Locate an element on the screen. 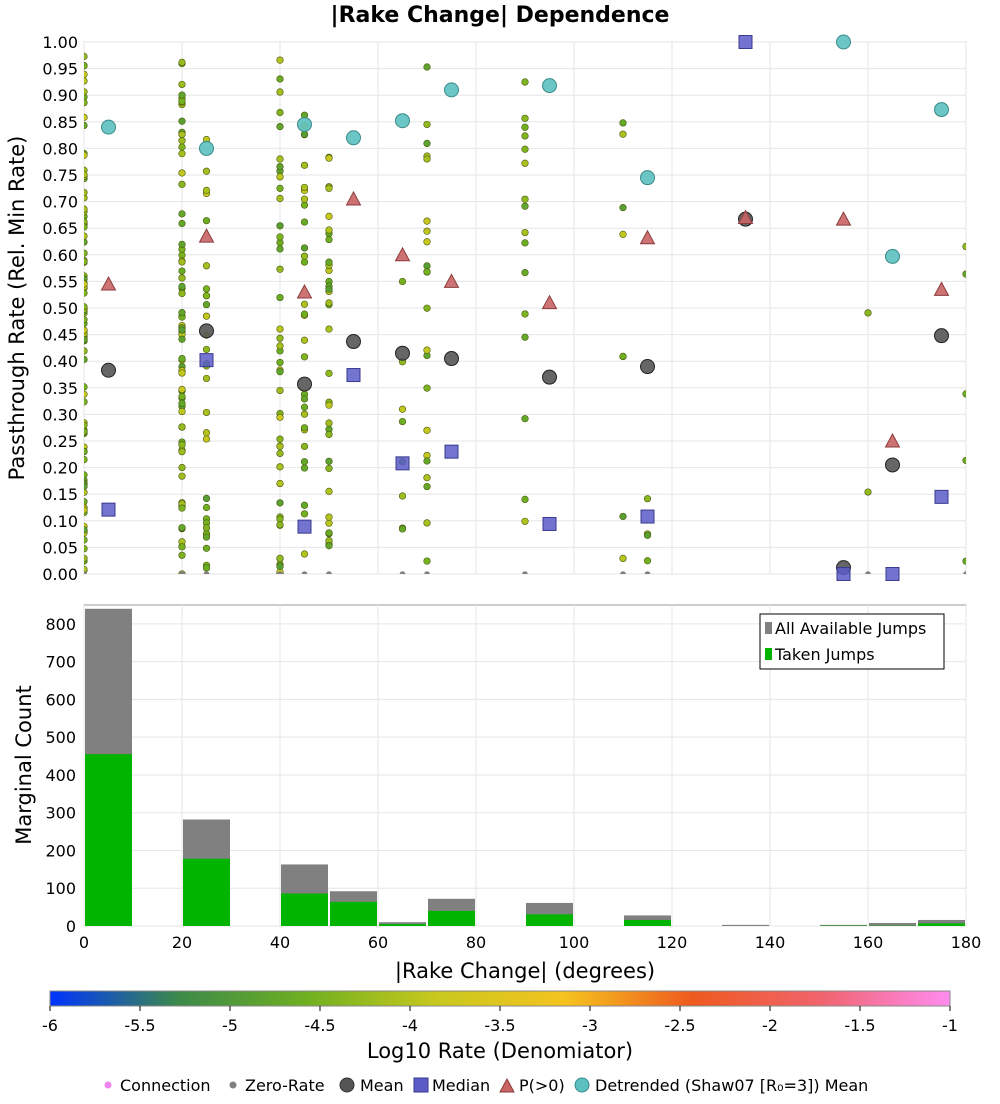 This screenshot has width=1000, height=1104. scatter-y-tick-label: 0.80 is located at coordinates (60, 148).